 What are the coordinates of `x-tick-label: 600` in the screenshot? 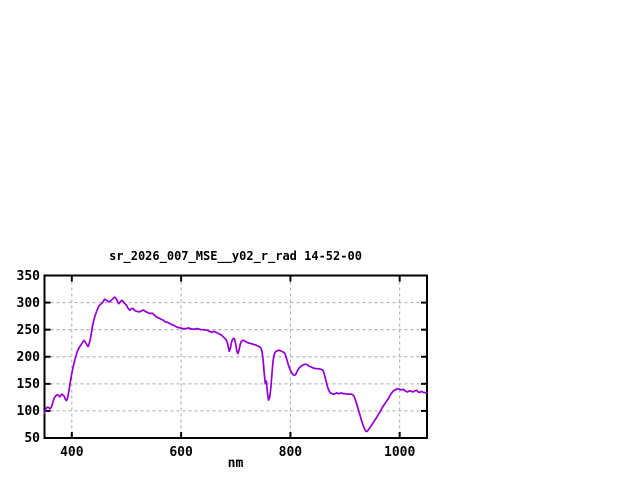 It's located at (181, 452).